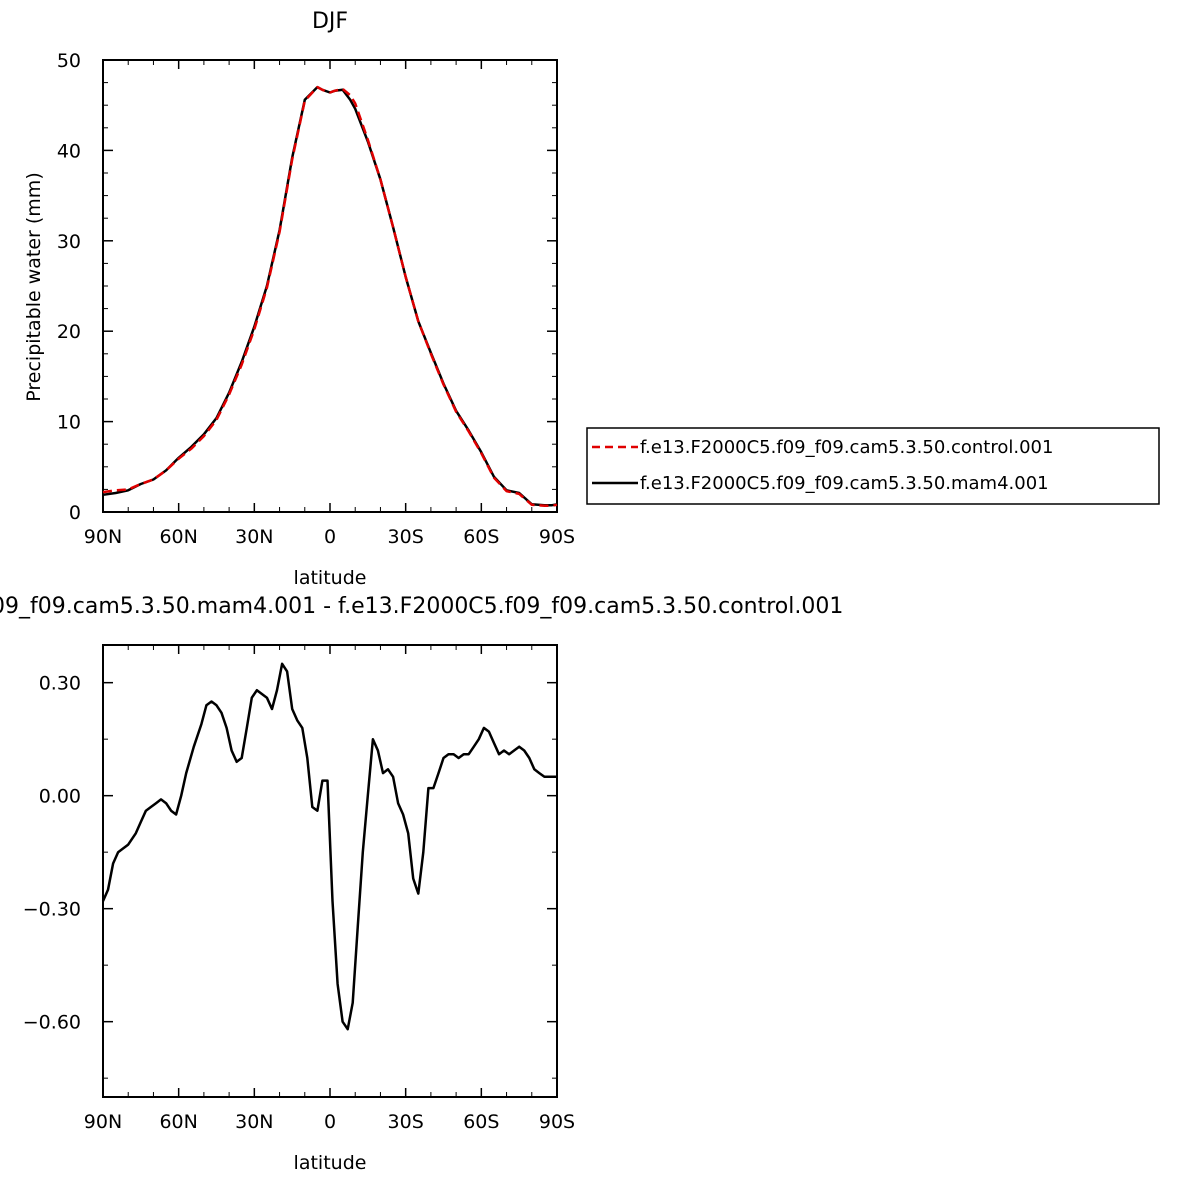  Describe the element at coordinates (69, 287) in the screenshot. I see `y-tick-labels: 0 10 20 30 40 50` at that location.